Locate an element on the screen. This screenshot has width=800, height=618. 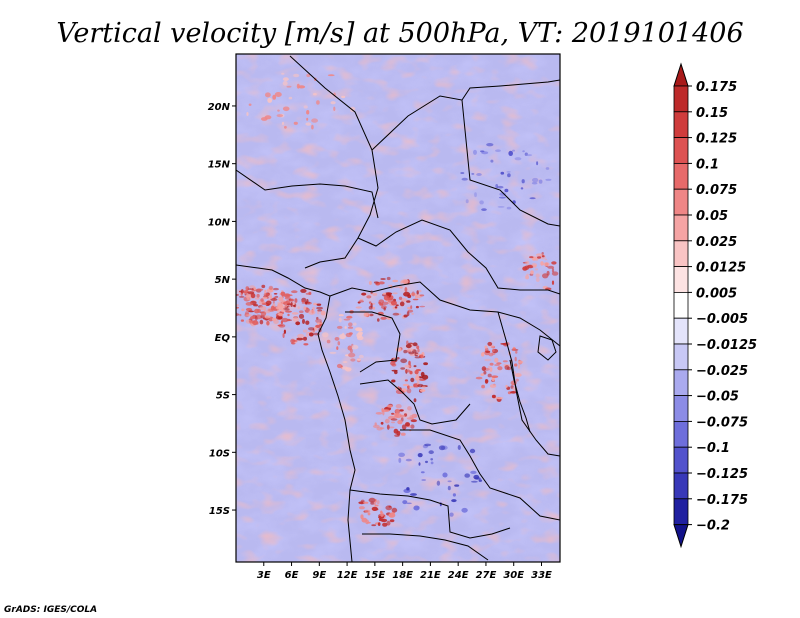
x-tick-label: 15E is located at coordinates (374, 575).